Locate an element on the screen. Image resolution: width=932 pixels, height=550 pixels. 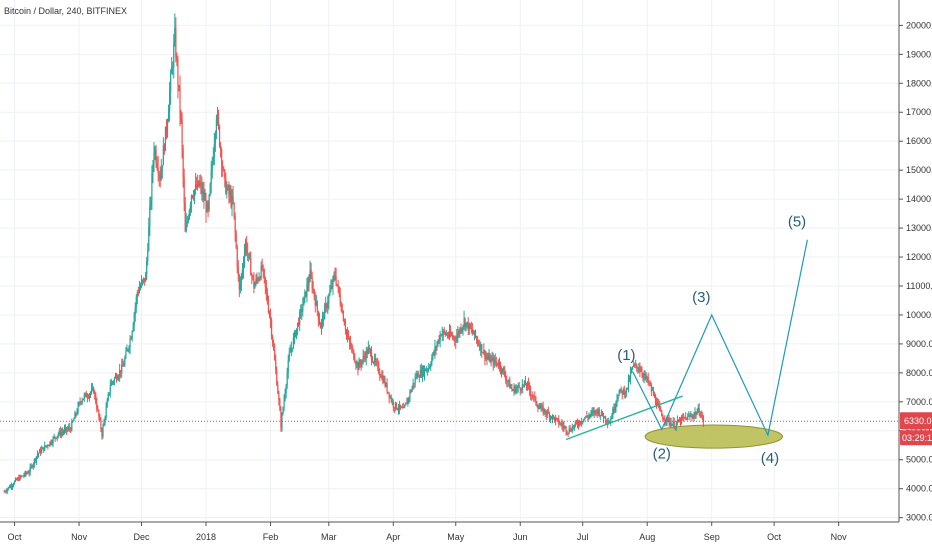
wave-label: (2) is located at coordinates (662, 453).